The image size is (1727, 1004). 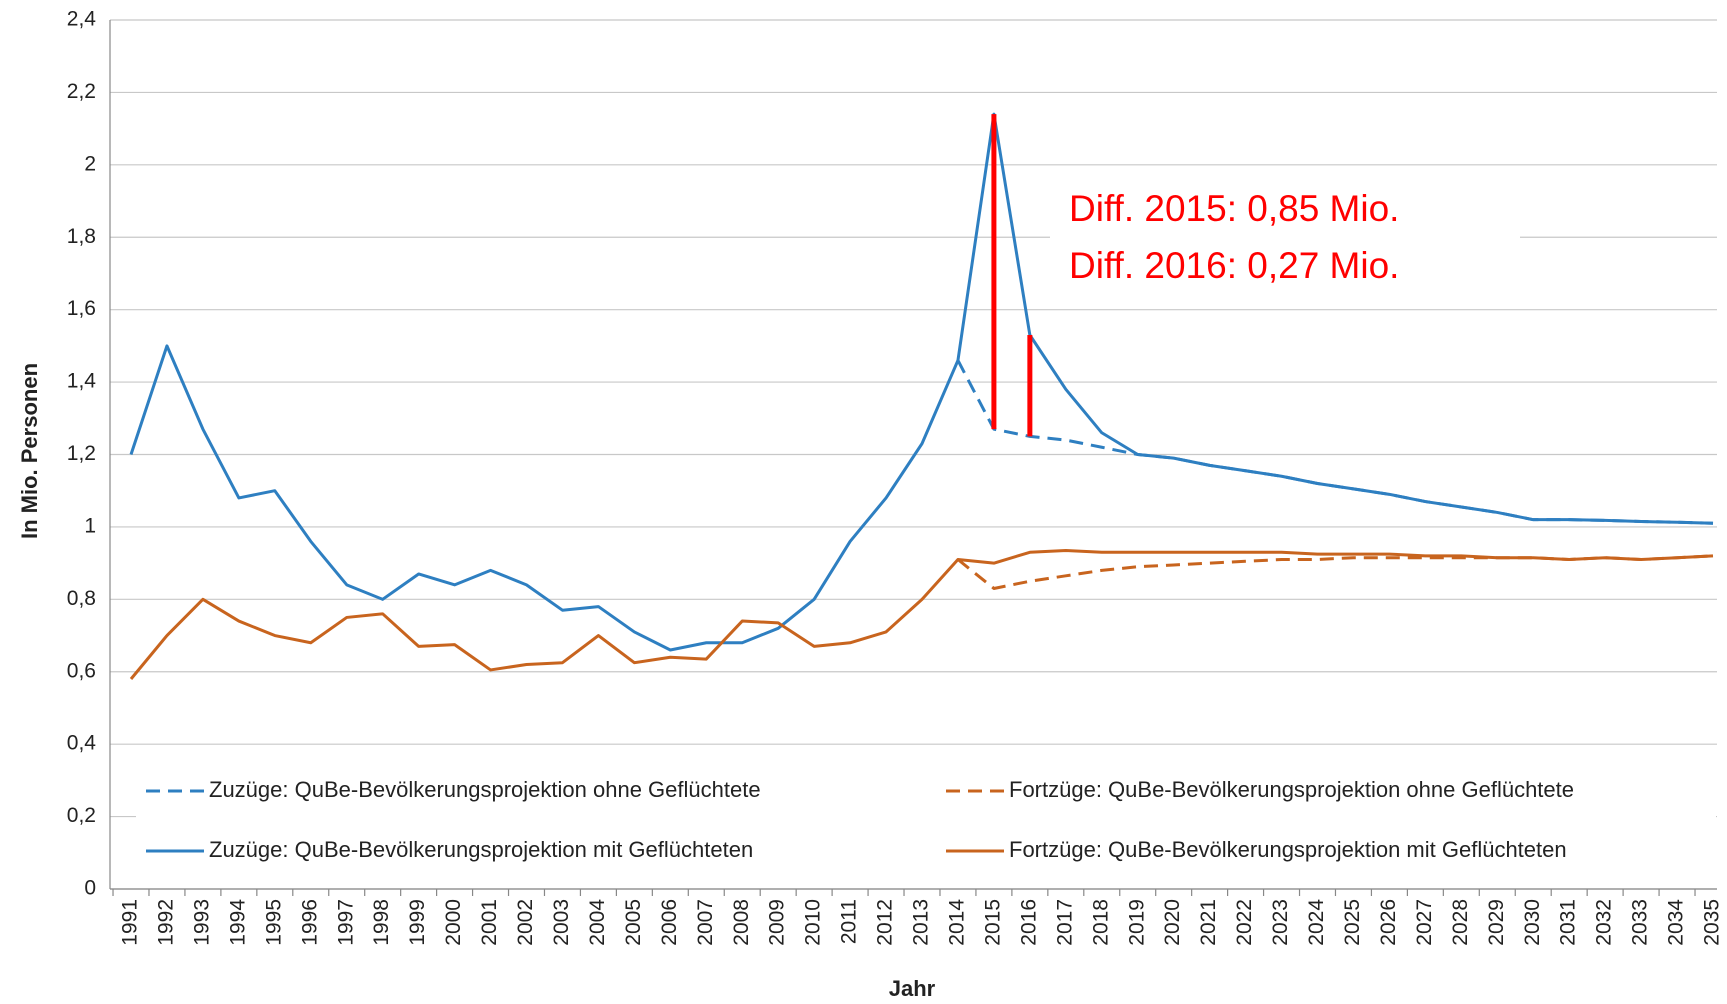 I want to click on x-tick-label: 2031, so click(x=1568, y=922).